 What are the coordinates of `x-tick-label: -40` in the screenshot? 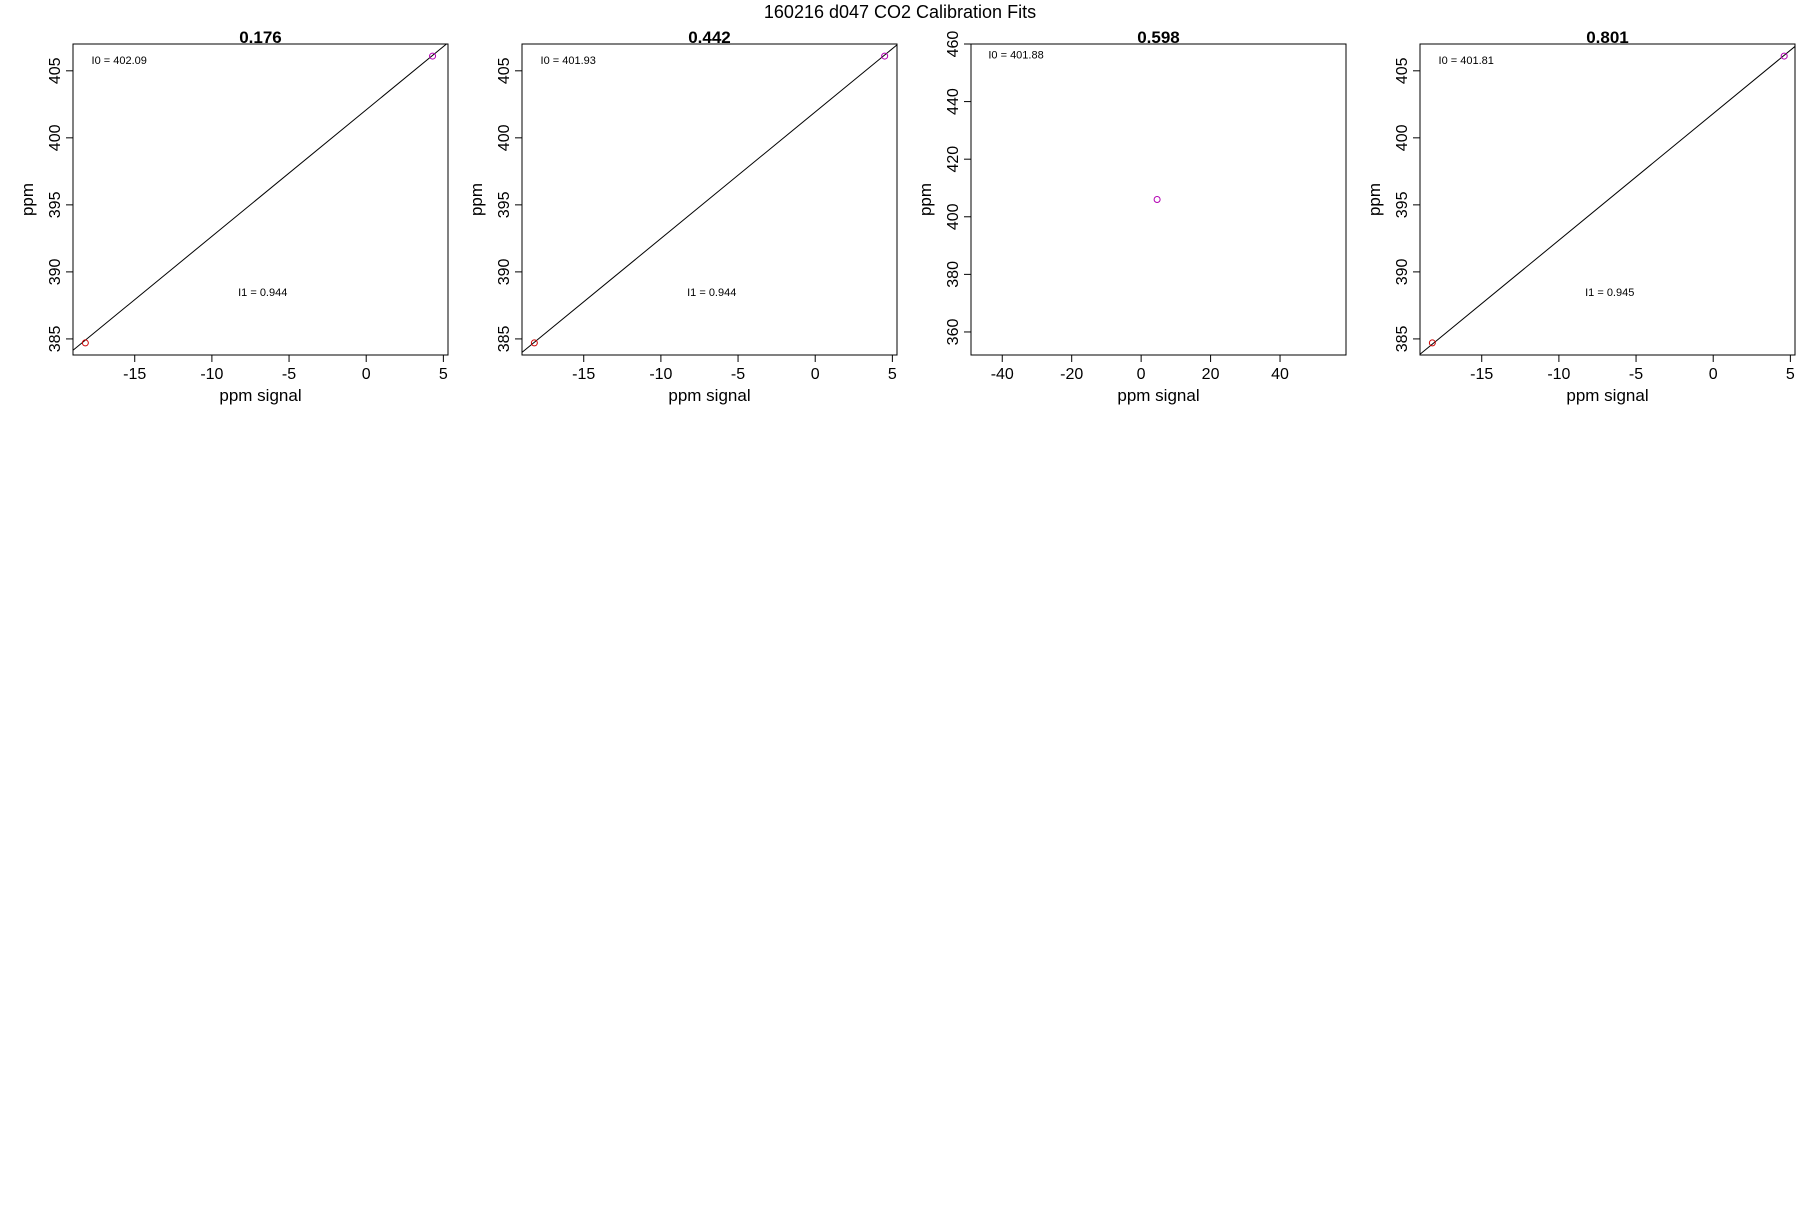 It's located at (1002, 374).